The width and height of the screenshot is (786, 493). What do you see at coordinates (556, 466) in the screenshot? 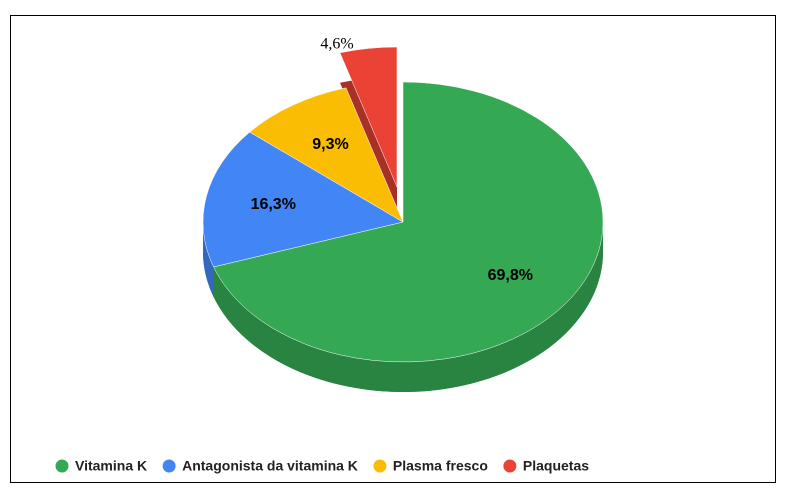
I see `legend-label: Plaquetas` at bounding box center [556, 466].